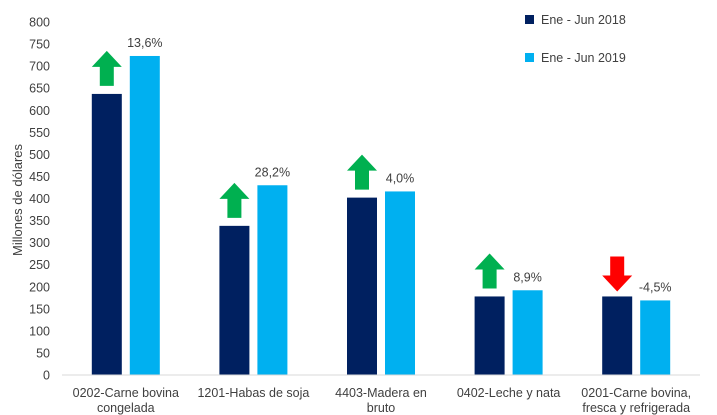 Image resolution: width=717 pixels, height=415 pixels. What do you see at coordinates (39, 287) in the screenshot?
I see `y-tick-label: 200` at bounding box center [39, 287].